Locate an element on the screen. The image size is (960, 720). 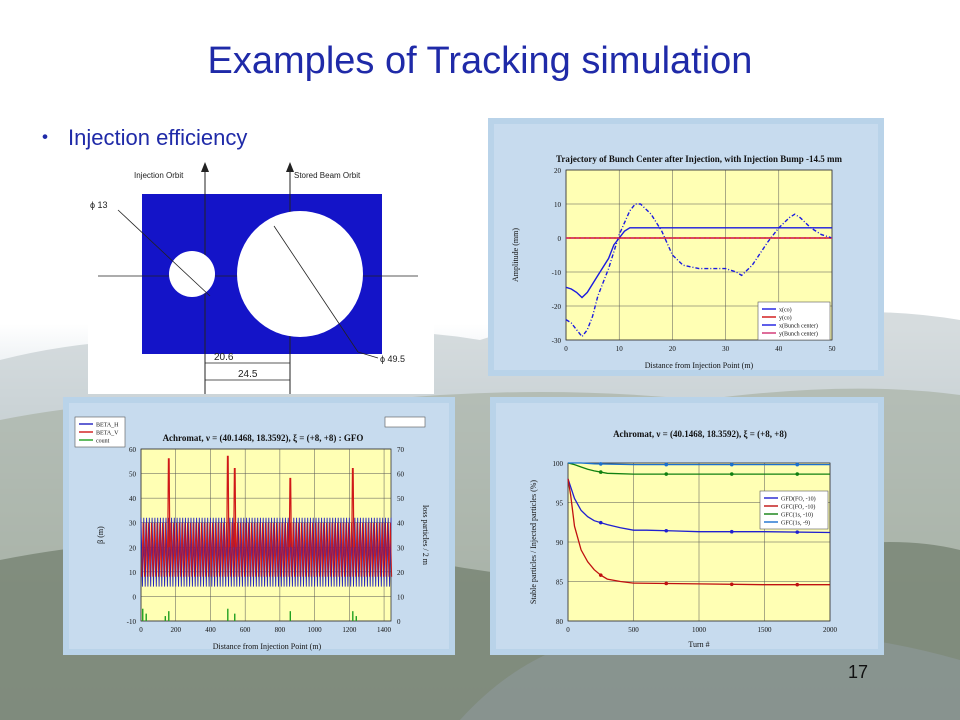
label-dim-20: 20.6 is located at coordinates (224, 357).